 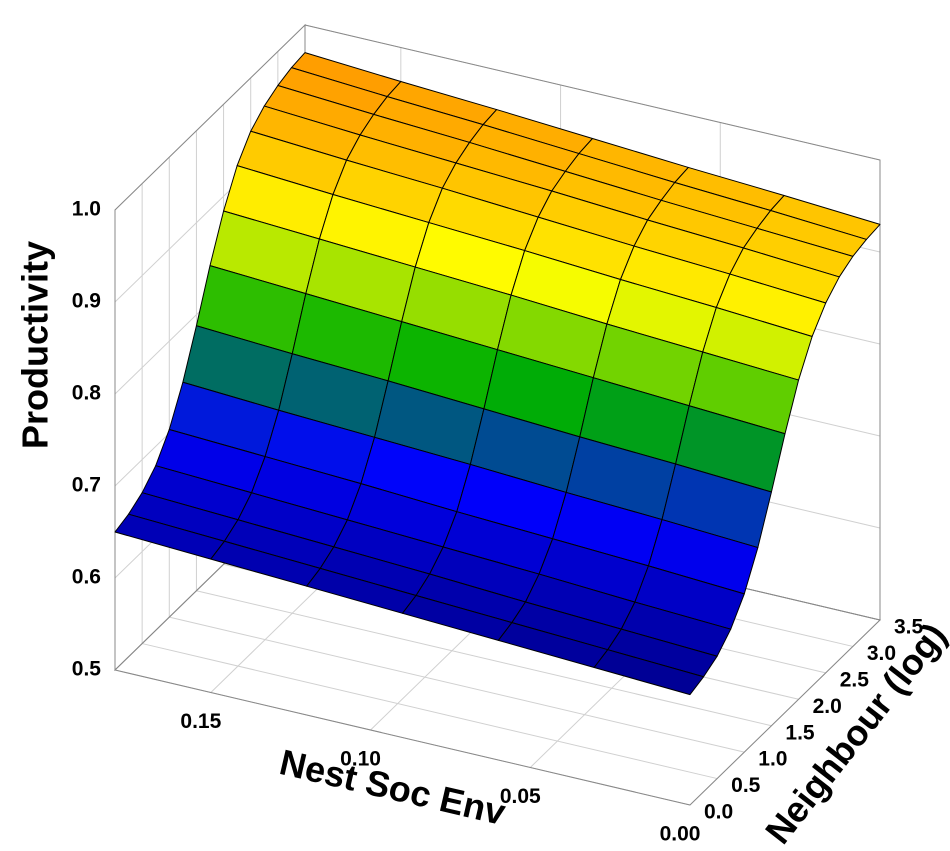 What do you see at coordinates (680, 834) in the screenshot?
I see `x-tick-label: 0.00` at bounding box center [680, 834].